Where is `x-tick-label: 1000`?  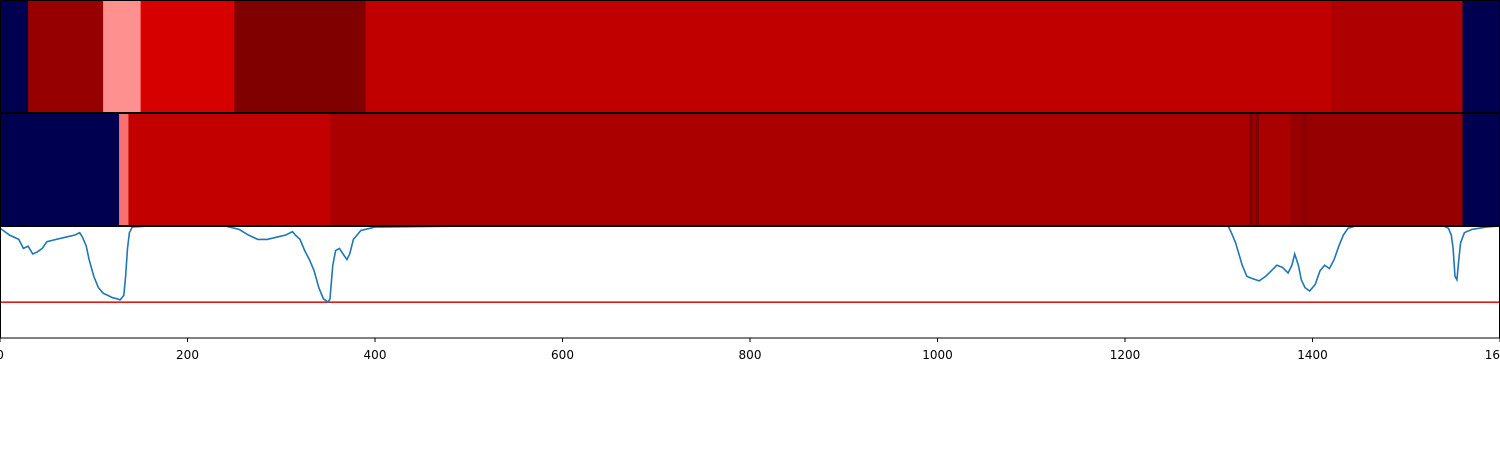 x-tick-label: 1000 is located at coordinates (937, 355).